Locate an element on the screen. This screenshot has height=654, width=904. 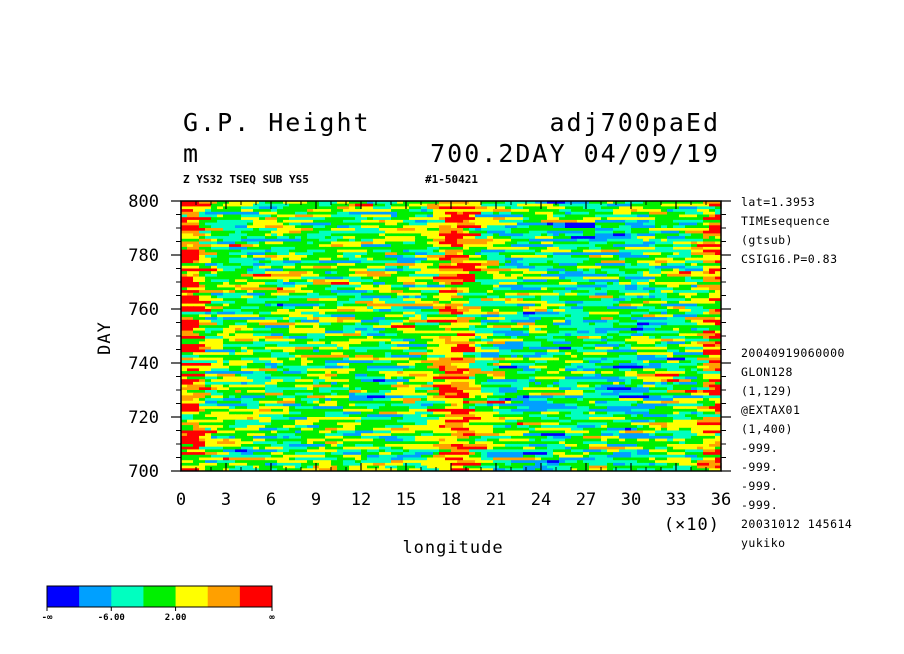
x-tick-label: 21 is located at coordinates (496, 500).